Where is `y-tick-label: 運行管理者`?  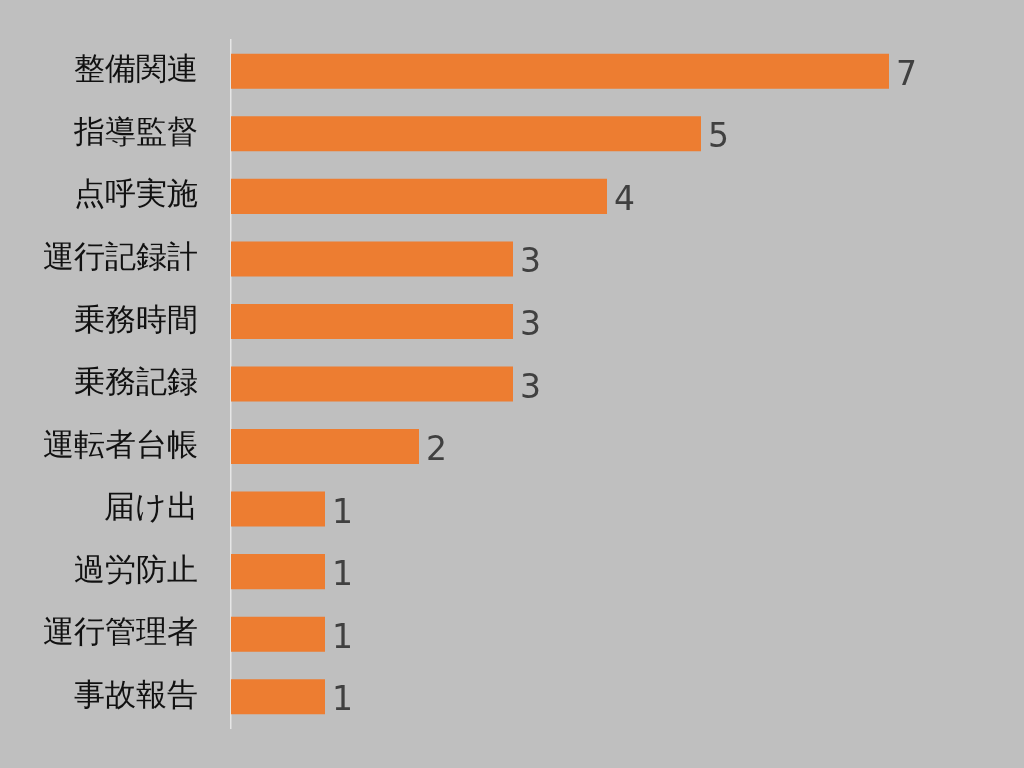
y-tick-label: 運行管理者 is located at coordinates (120, 631).